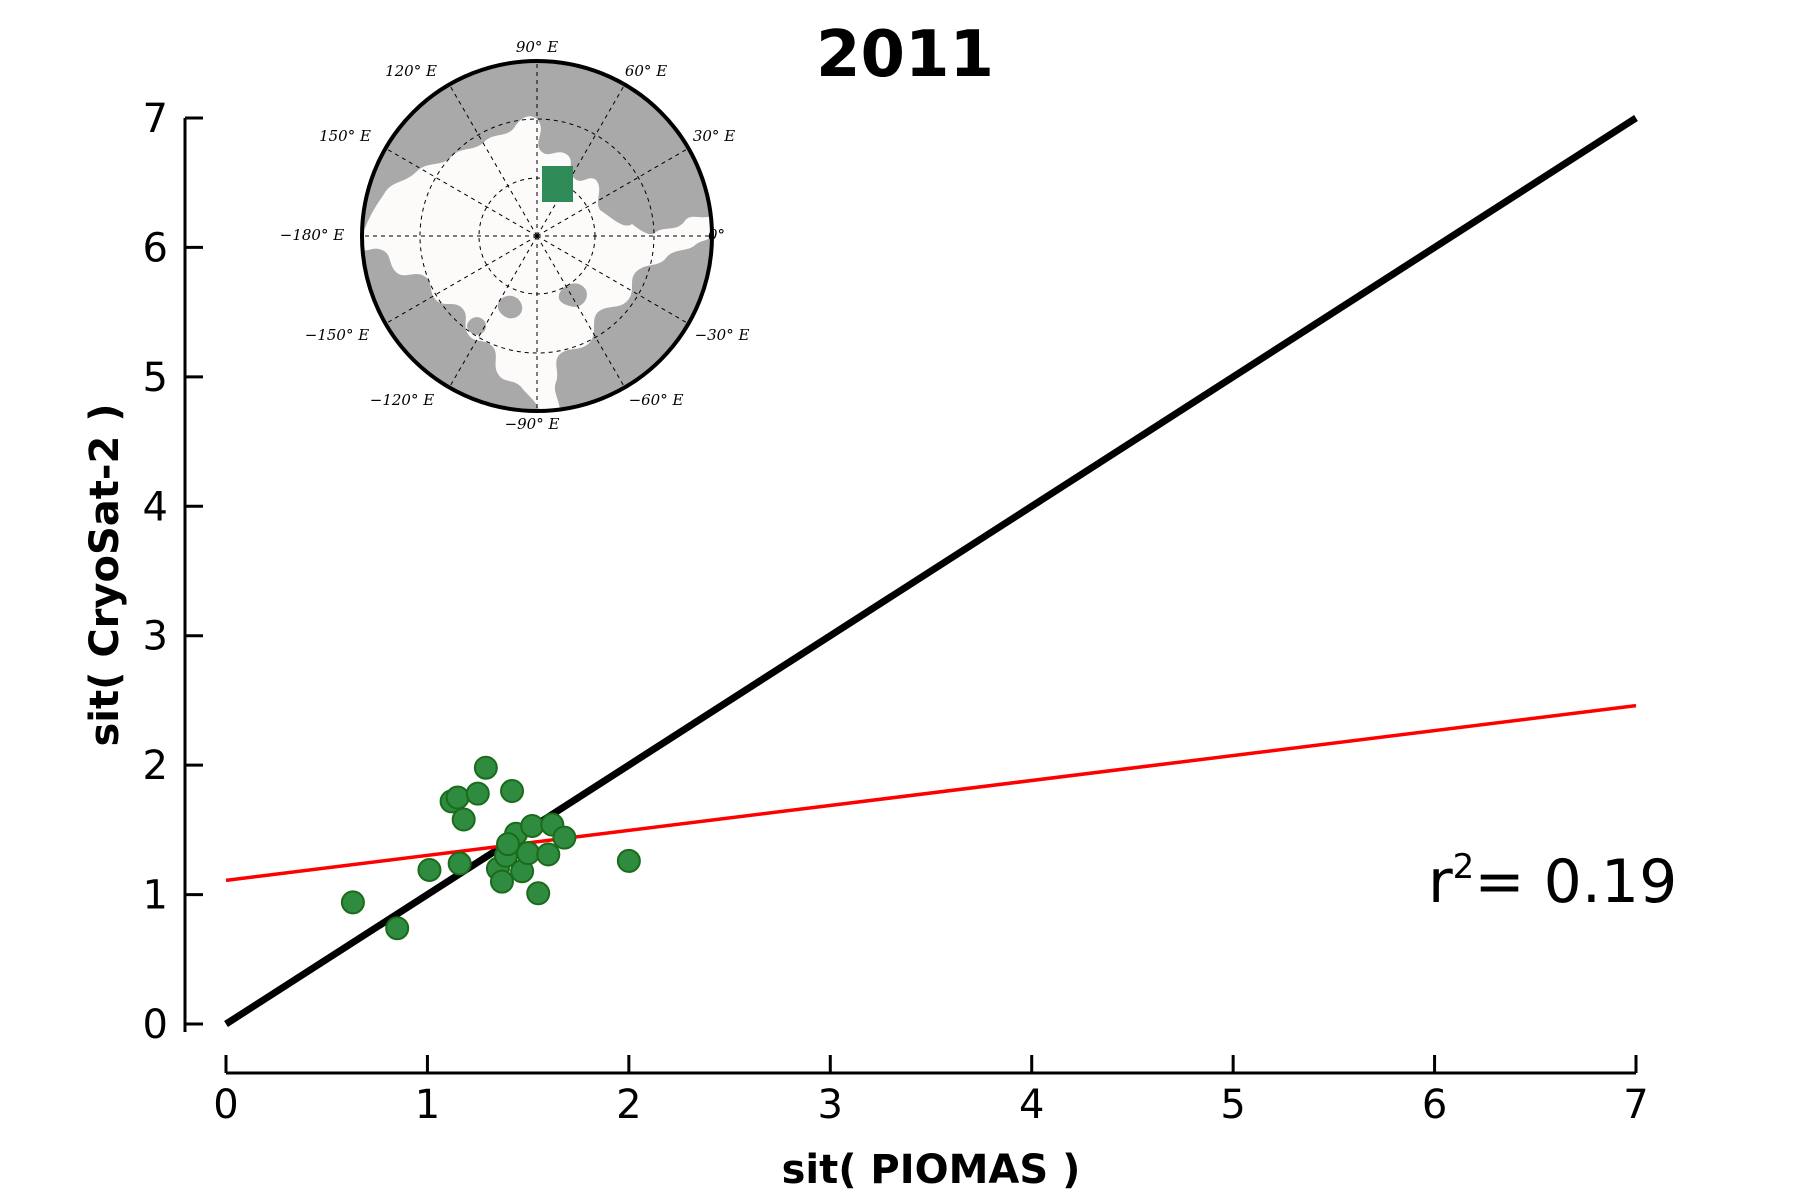  What do you see at coordinates (337, 335) in the screenshot?
I see `map-label-minus150e: −150° E` at bounding box center [337, 335].